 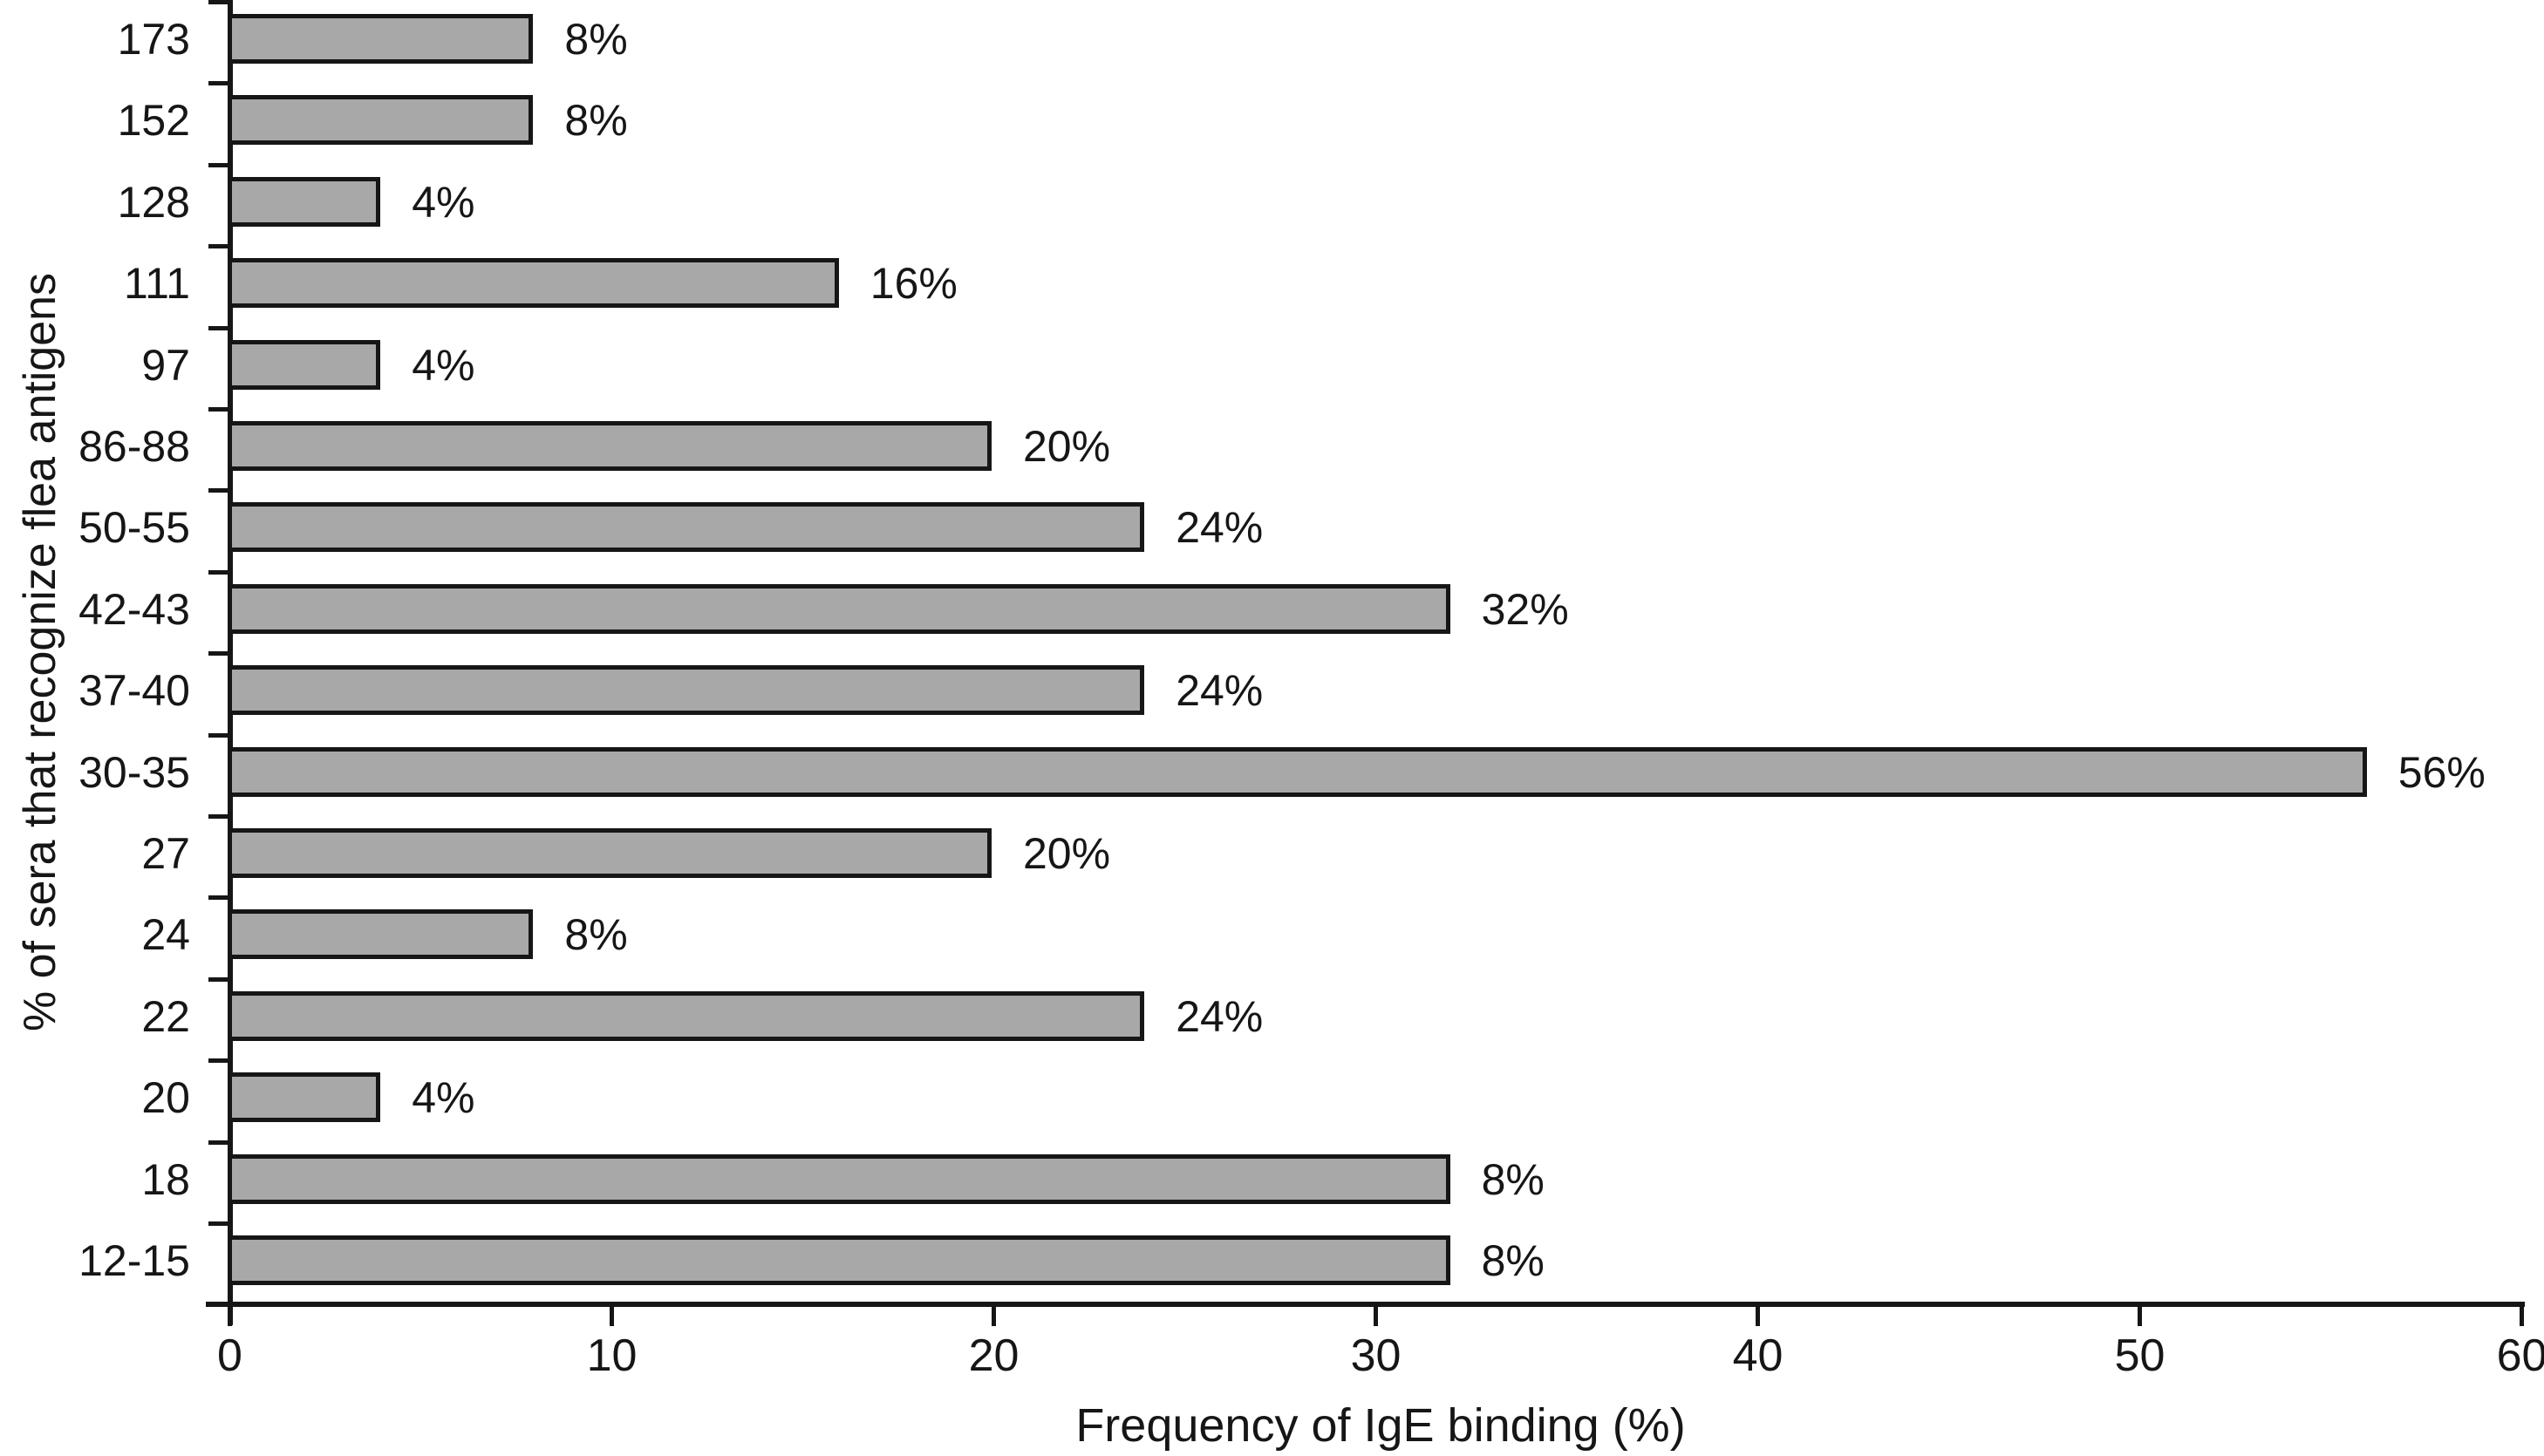 What do you see at coordinates (1272, 694) in the screenshot?
I see `bar-row: 37-40 24%` at bounding box center [1272, 694].